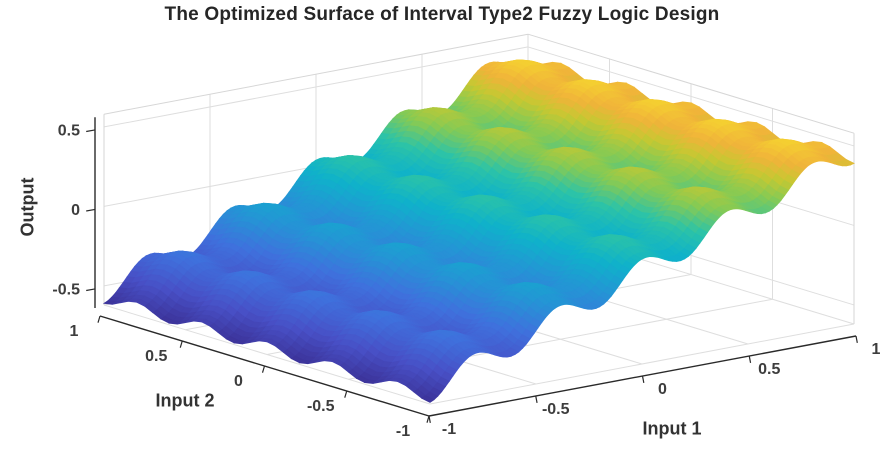 The width and height of the screenshot is (884, 461). I want to click on y-axis-label: Input 2, so click(185, 400).